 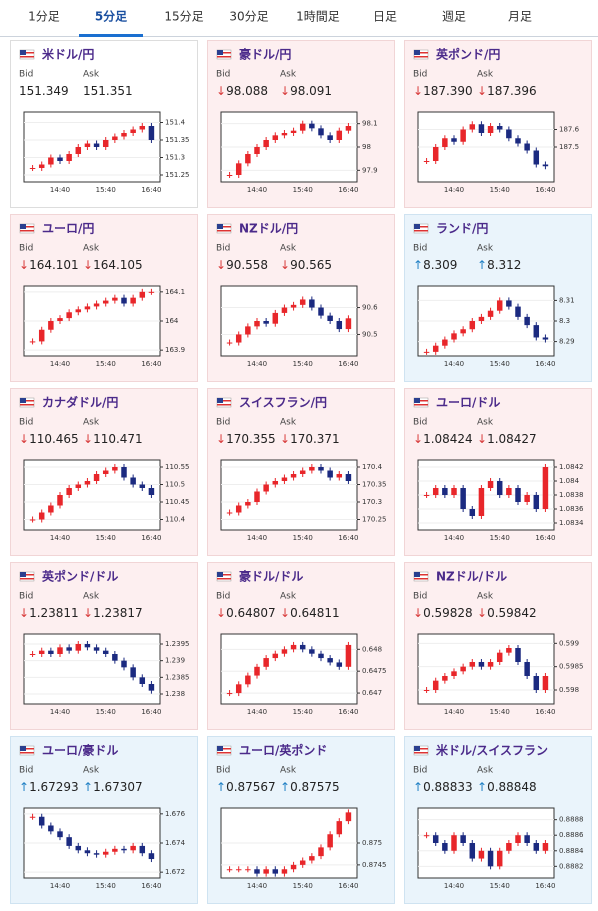 What do you see at coordinates (569, 147) in the screenshot?
I see `y-tick-label: 187.5` at bounding box center [569, 147].